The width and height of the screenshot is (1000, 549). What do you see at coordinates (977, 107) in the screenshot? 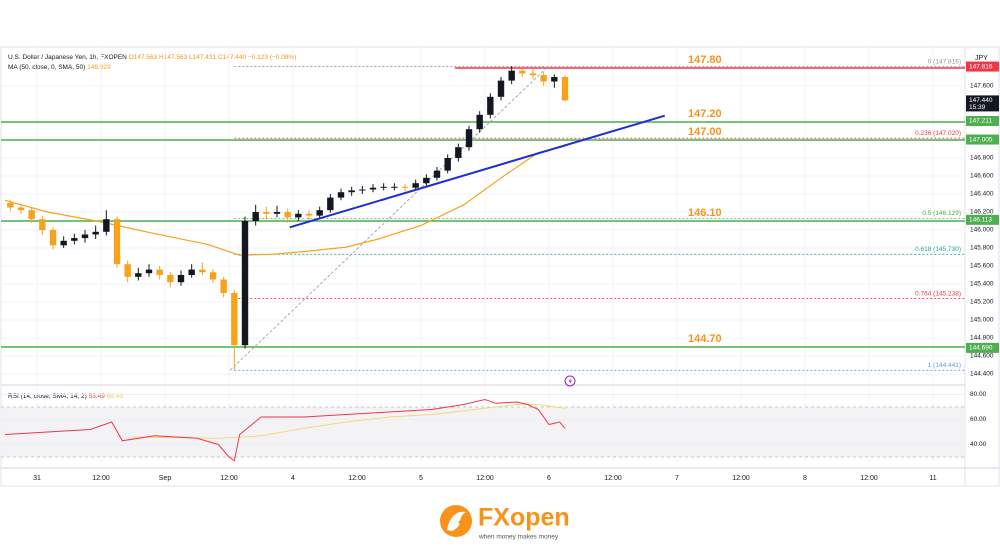
I see `price-tag-countdown: 15:39` at bounding box center [977, 107].